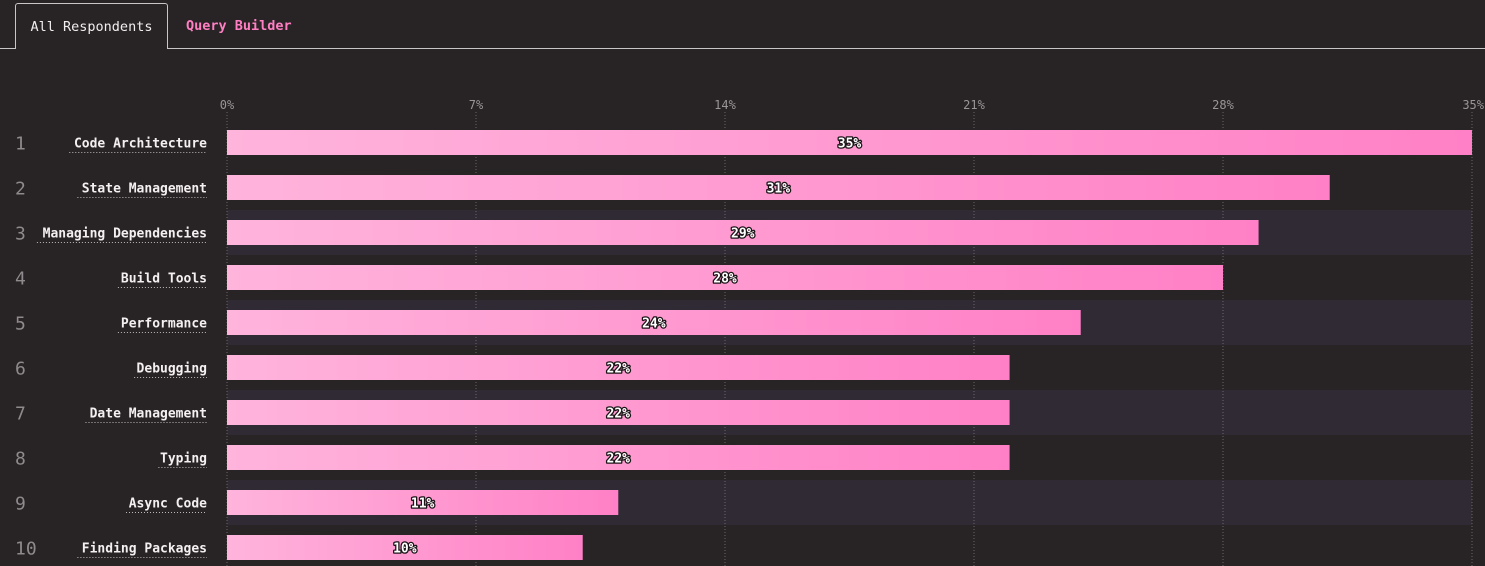  What do you see at coordinates (476, 105) in the screenshot?
I see `x-tick-label: 7%` at bounding box center [476, 105].